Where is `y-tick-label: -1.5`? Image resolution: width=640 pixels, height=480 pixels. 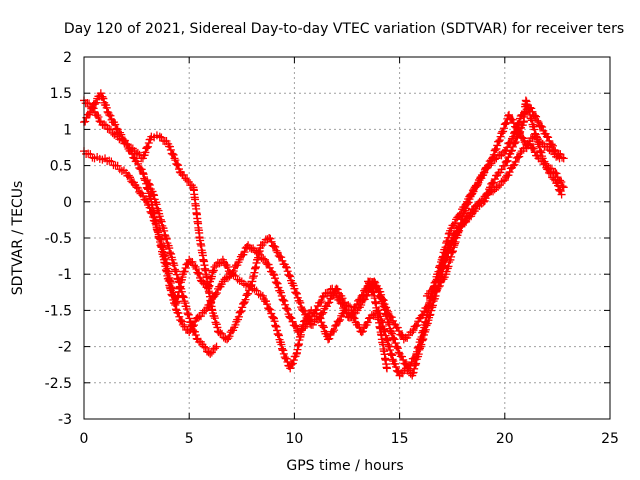
y-tick-label: -1.5 is located at coordinates (58, 311).